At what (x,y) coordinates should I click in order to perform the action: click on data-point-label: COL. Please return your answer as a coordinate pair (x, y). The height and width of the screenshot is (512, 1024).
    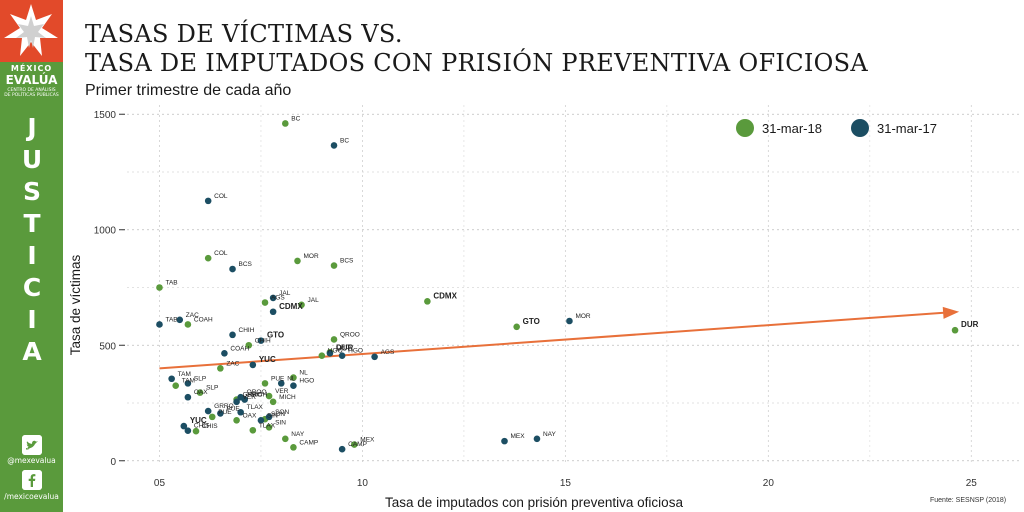
    Looking at the image, I should click on (221, 253).